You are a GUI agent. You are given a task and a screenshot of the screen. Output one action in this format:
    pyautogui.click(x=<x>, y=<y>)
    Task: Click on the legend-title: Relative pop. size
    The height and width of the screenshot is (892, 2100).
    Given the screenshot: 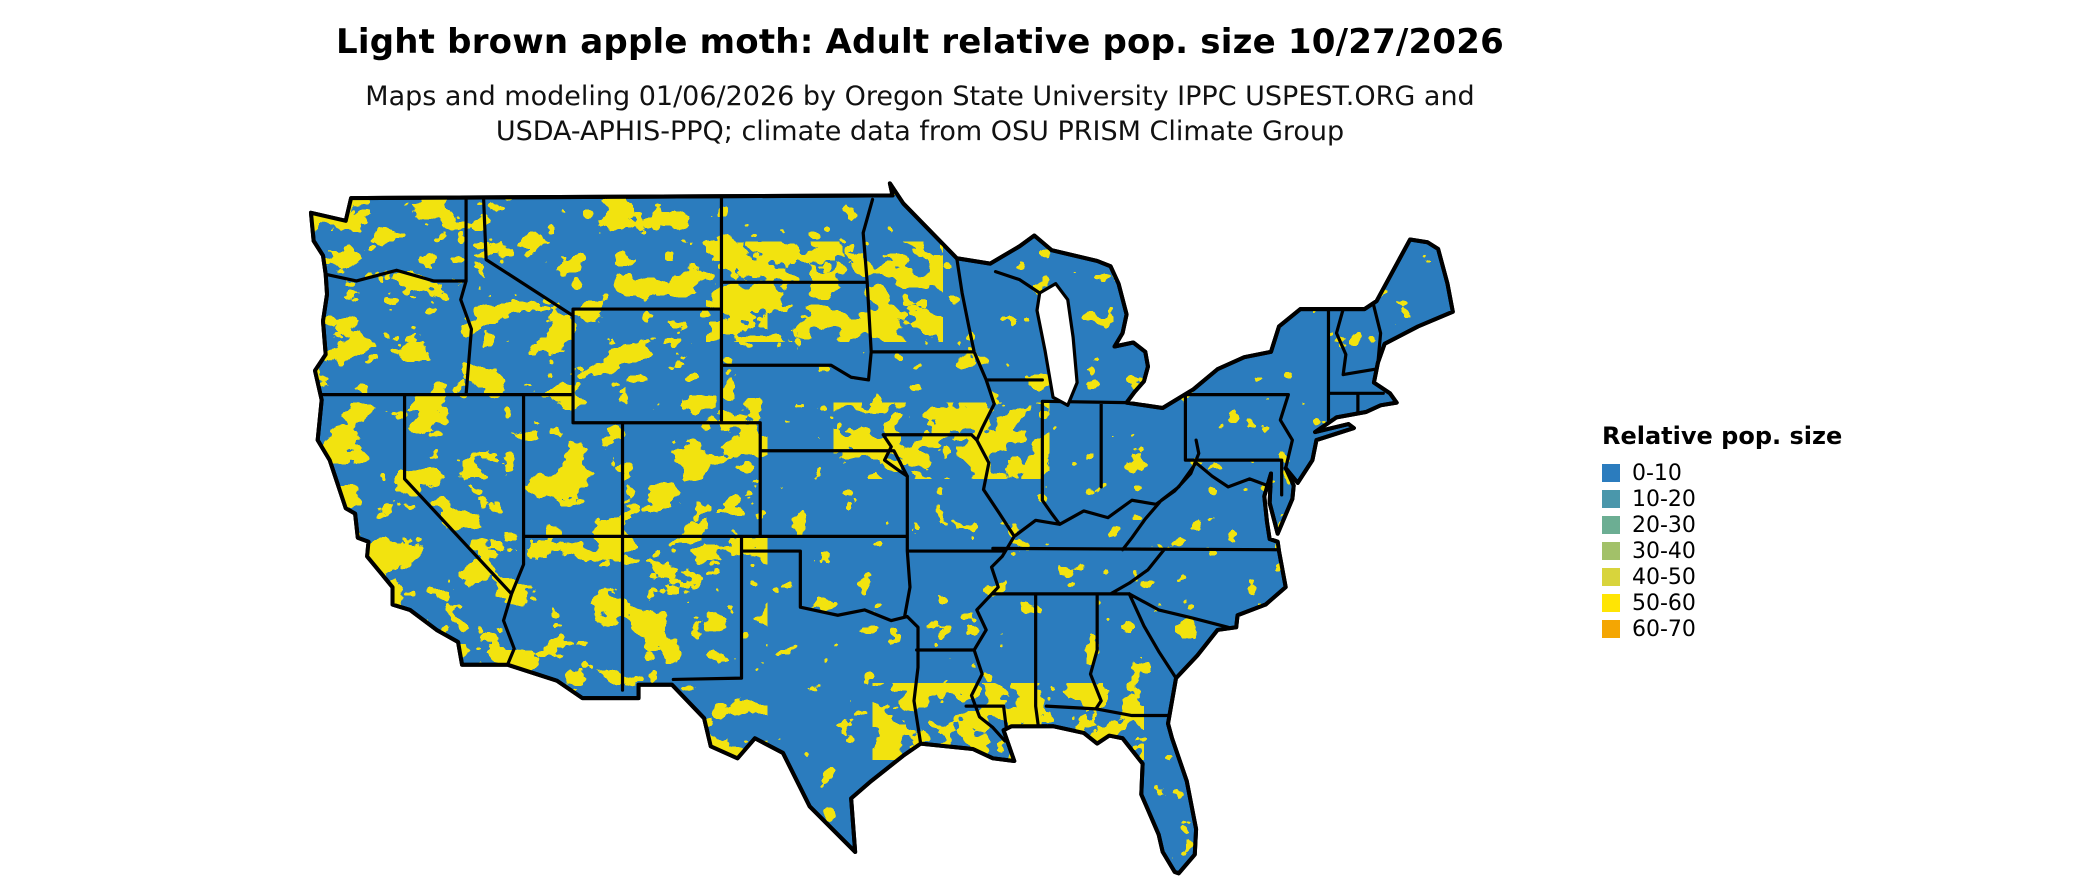 What is the action you would take?
    pyautogui.click(x=1722, y=436)
    